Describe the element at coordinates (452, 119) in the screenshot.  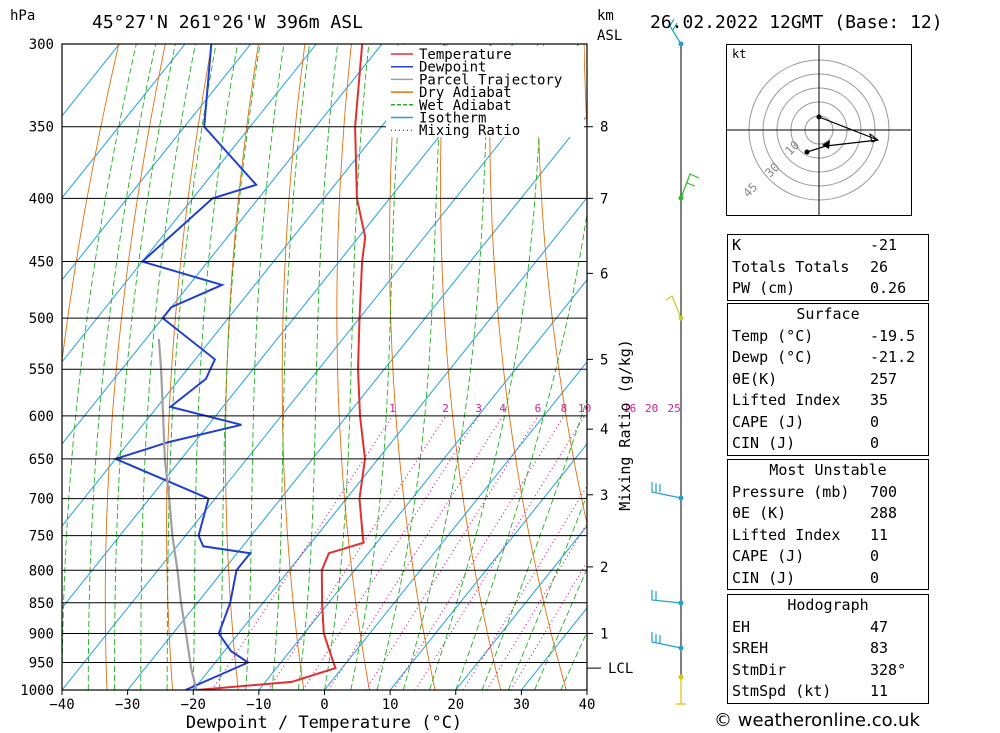
I see `legend-label: Isotherm` at that location.